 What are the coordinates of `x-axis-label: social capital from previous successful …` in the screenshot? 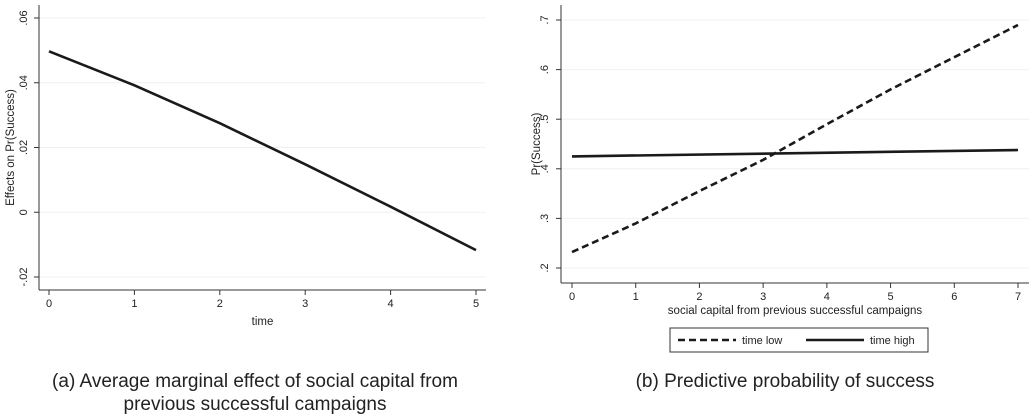 It's located at (795, 311).